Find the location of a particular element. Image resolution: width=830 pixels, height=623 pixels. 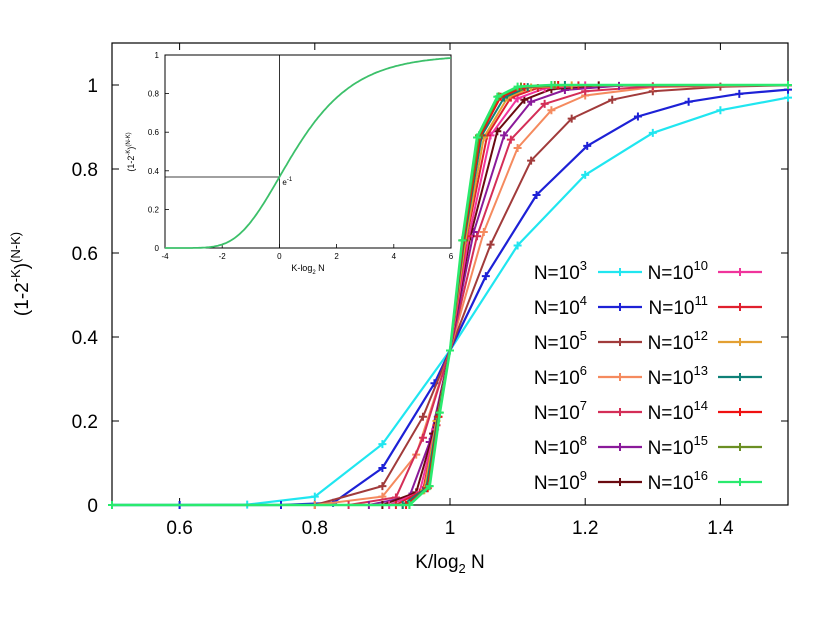

main-x-tick-label: 0.6 is located at coordinates (179, 528).